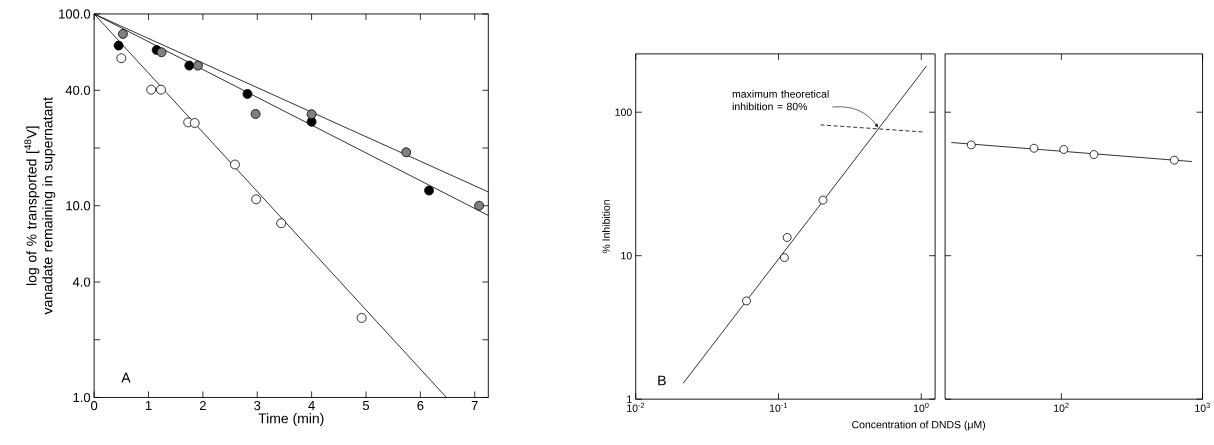  Describe the element at coordinates (202, 405) in the screenshot. I see `x-tick-label: 2` at that location.